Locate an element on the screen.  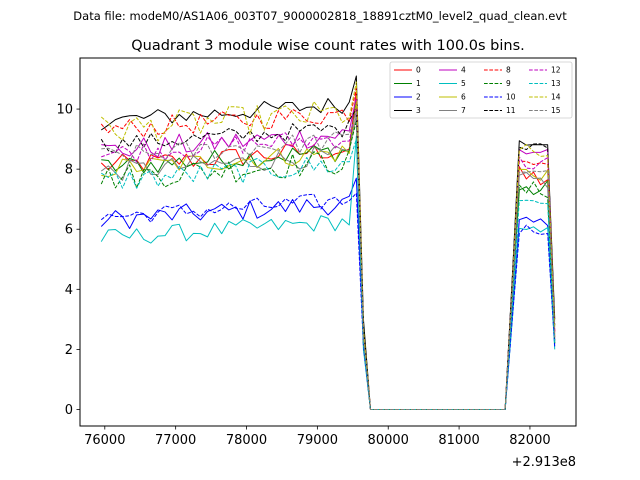
y-tick-label-6: 6 is located at coordinates (69, 230).